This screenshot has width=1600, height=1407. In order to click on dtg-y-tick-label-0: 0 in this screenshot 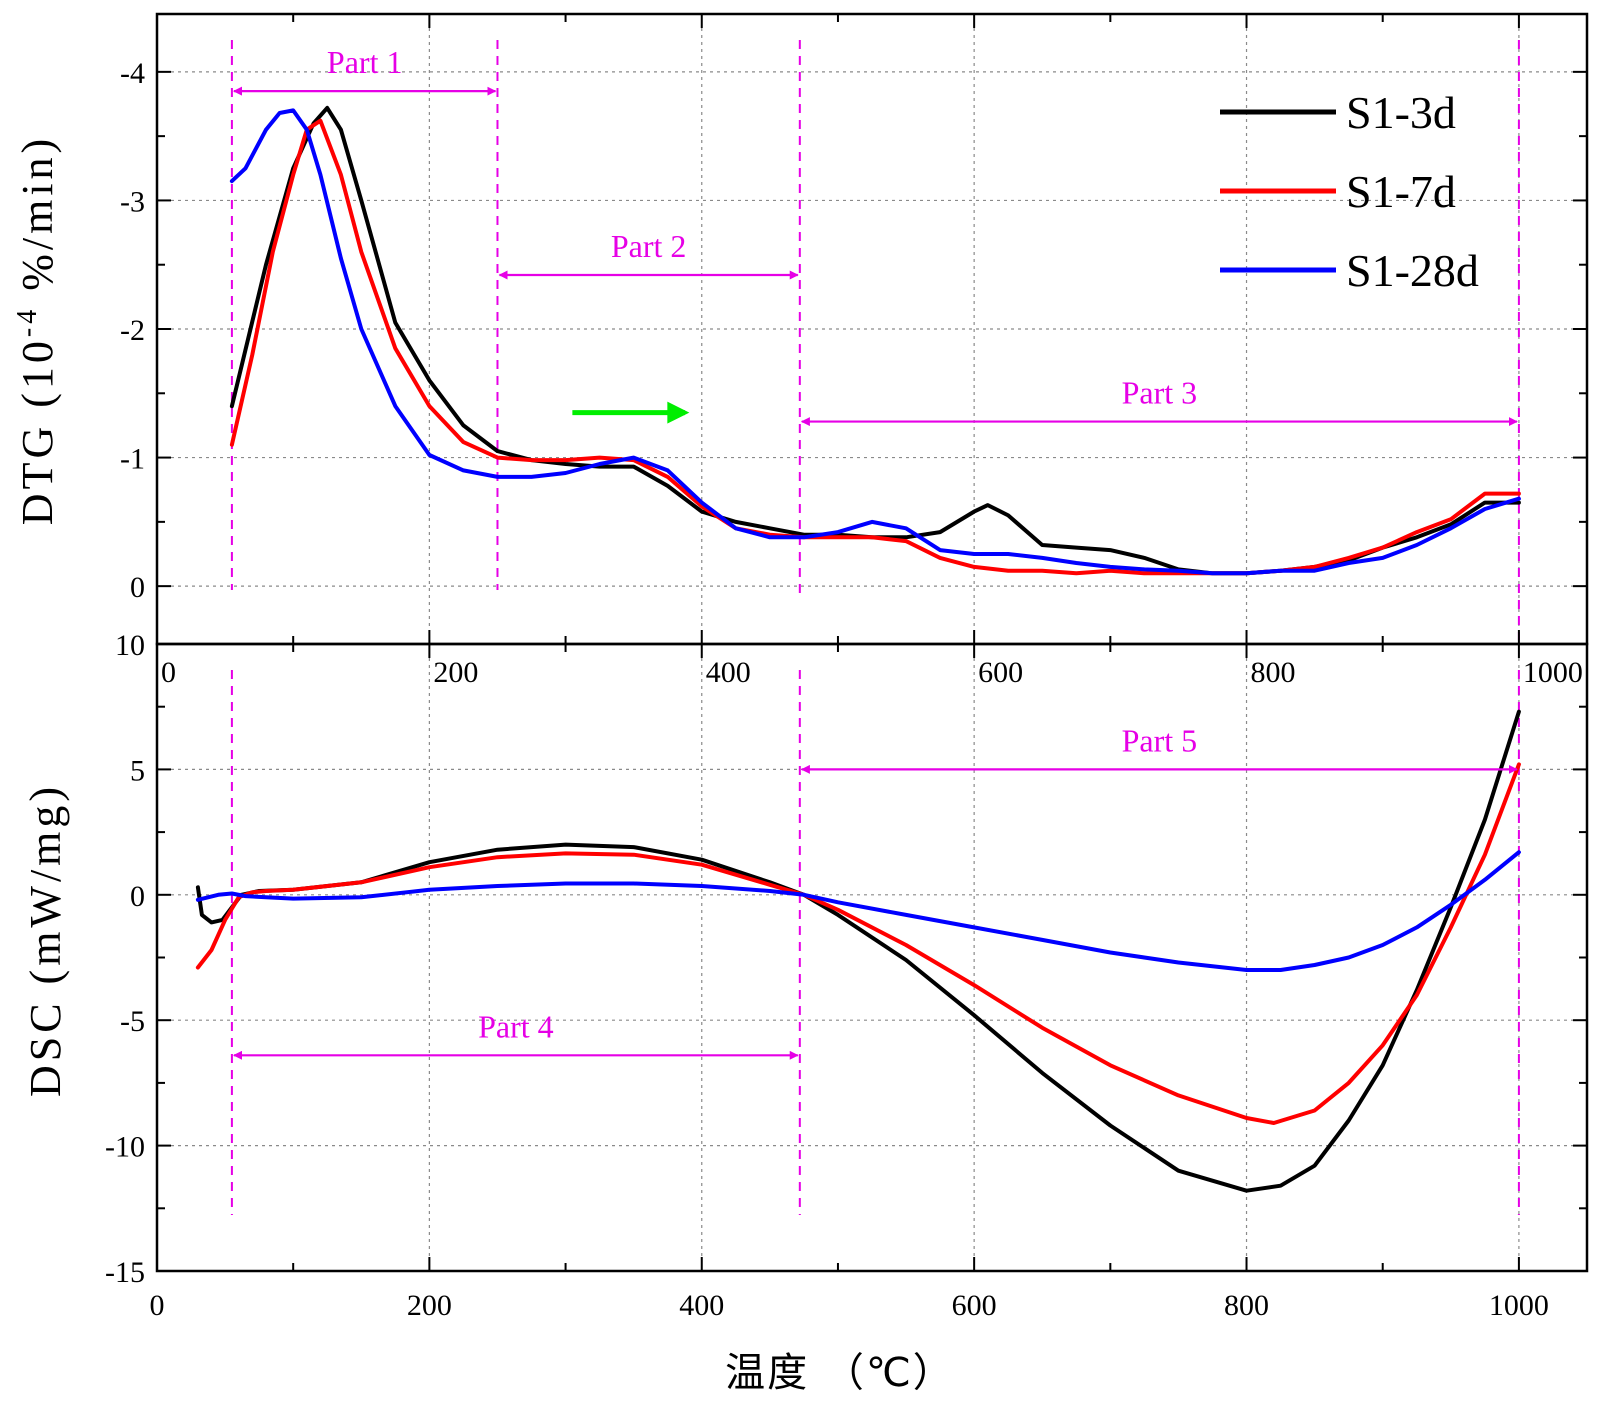, I will do `click(137, 587)`.